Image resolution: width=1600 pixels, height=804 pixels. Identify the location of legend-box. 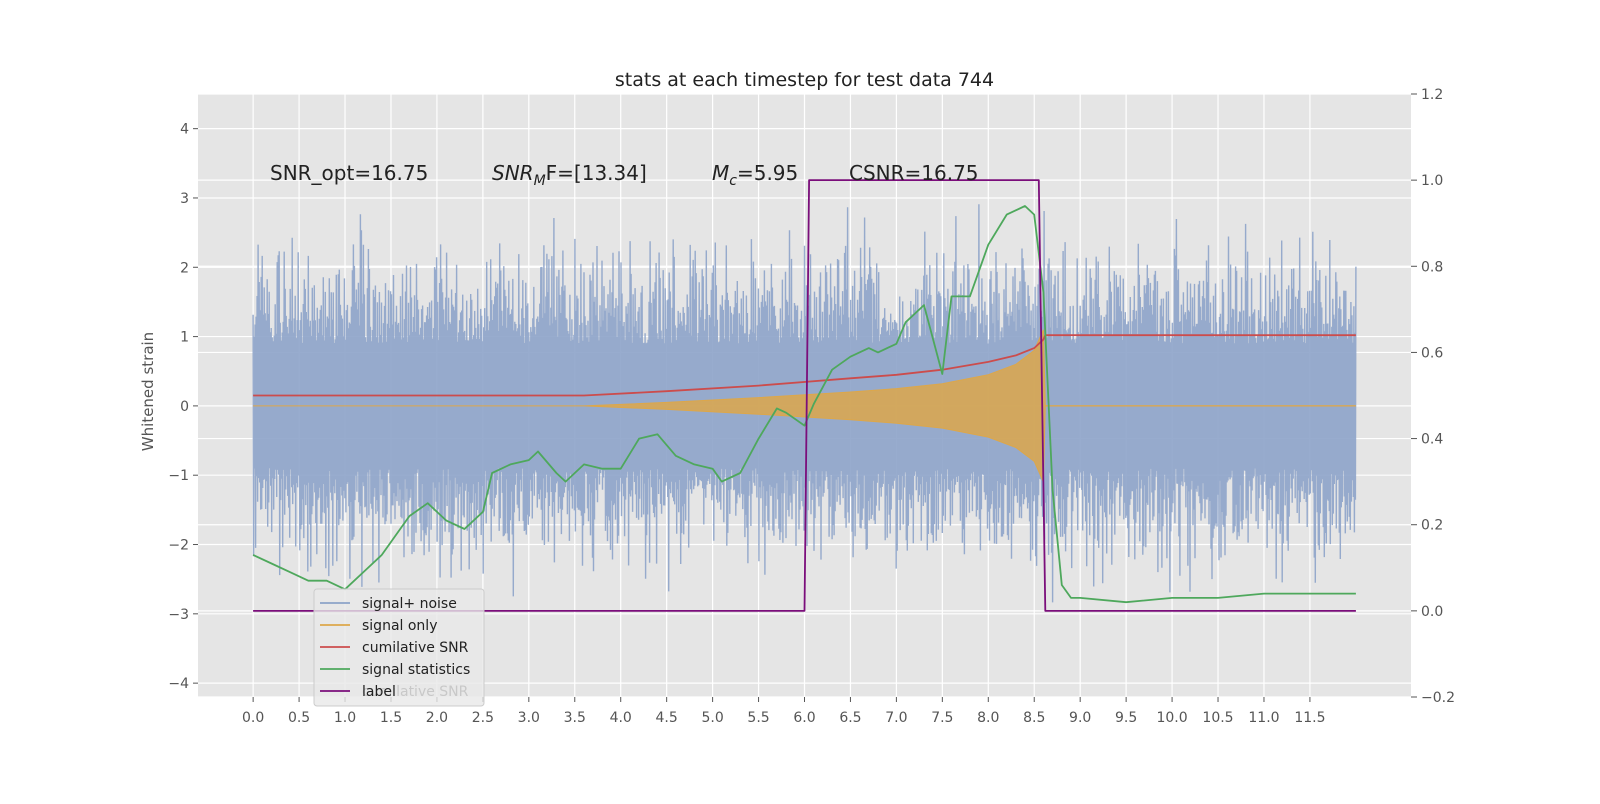
(399, 647).